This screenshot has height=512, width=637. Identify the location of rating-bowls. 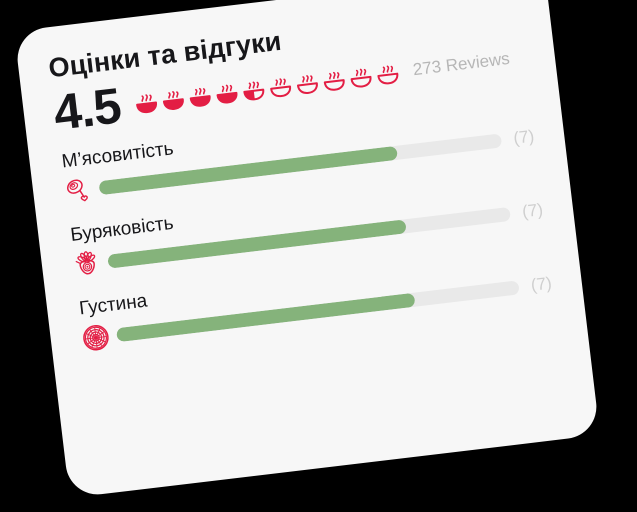
(267, 87).